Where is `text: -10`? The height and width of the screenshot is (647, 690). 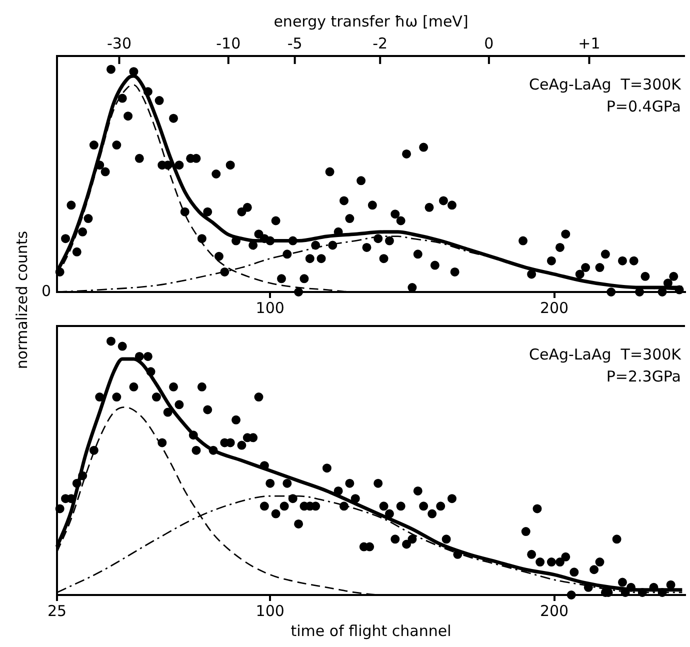
text: -10 is located at coordinates (228, 43).